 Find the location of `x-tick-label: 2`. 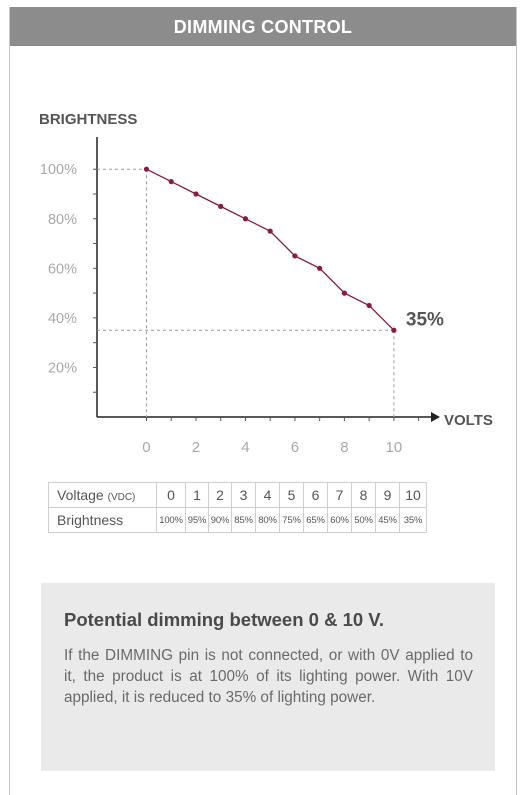

x-tick-label: 2 is located at coordinates (196, 447).